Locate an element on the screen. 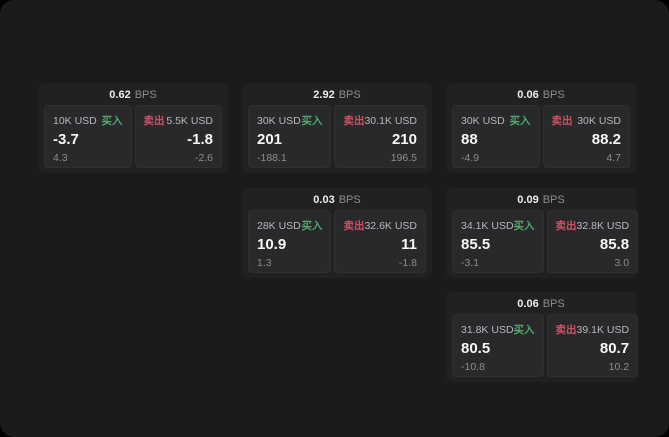  sell-change: -1.8 is located at coordinates (407, 263).